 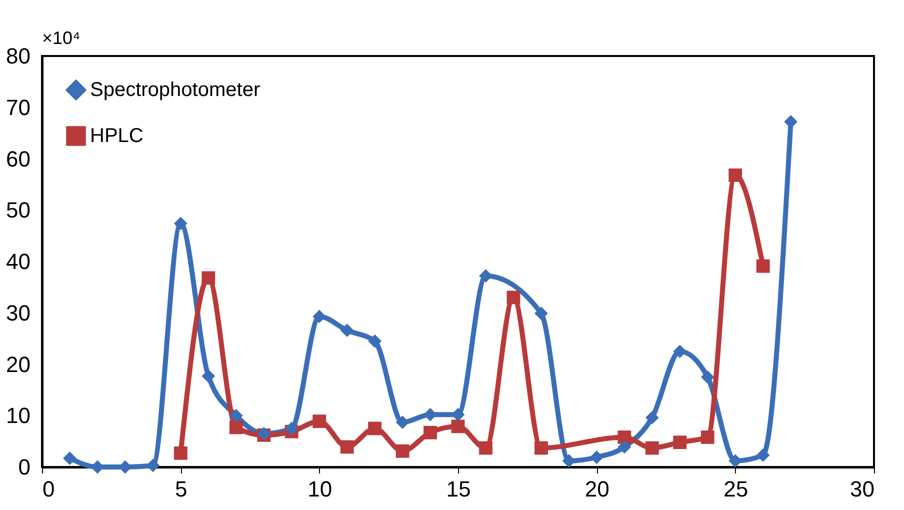 What do you see at coordinates (18, 364) in the screenshot?
I see `y-tick-label: 20` at bounding box center [18, 364].